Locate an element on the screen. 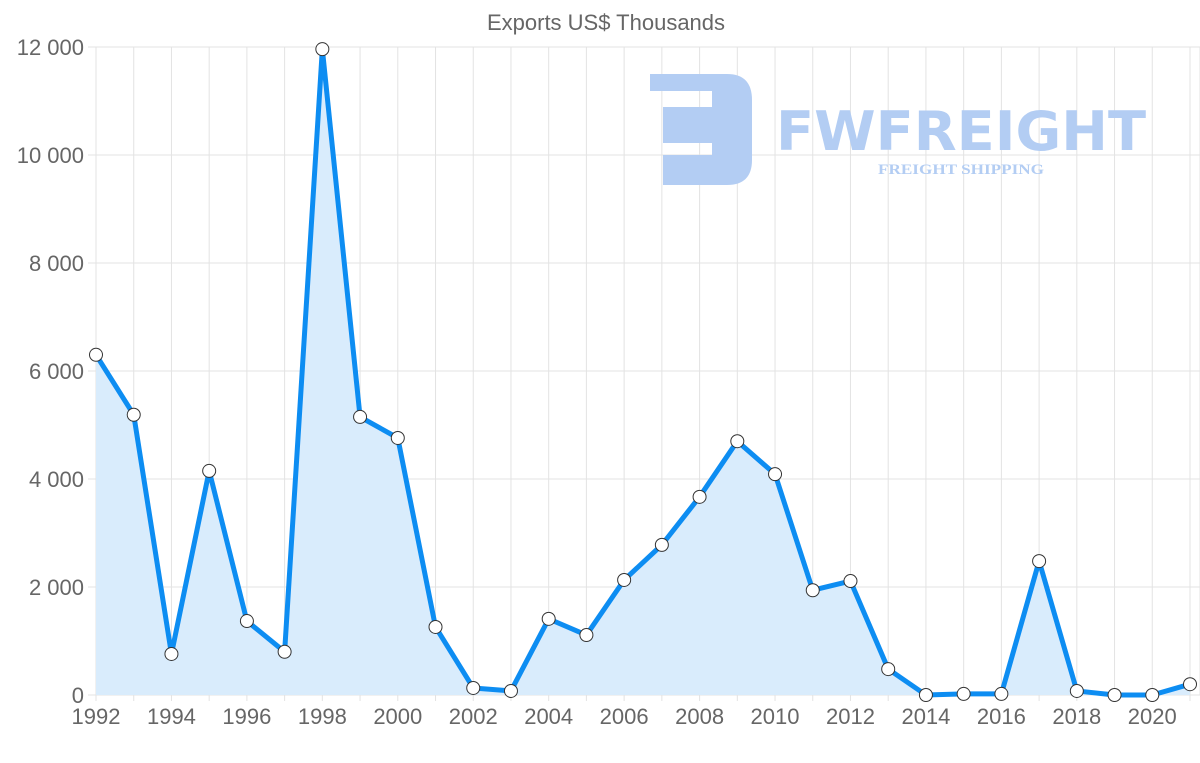  x-tick-label: 2006 is located at coordinates (624, 716).